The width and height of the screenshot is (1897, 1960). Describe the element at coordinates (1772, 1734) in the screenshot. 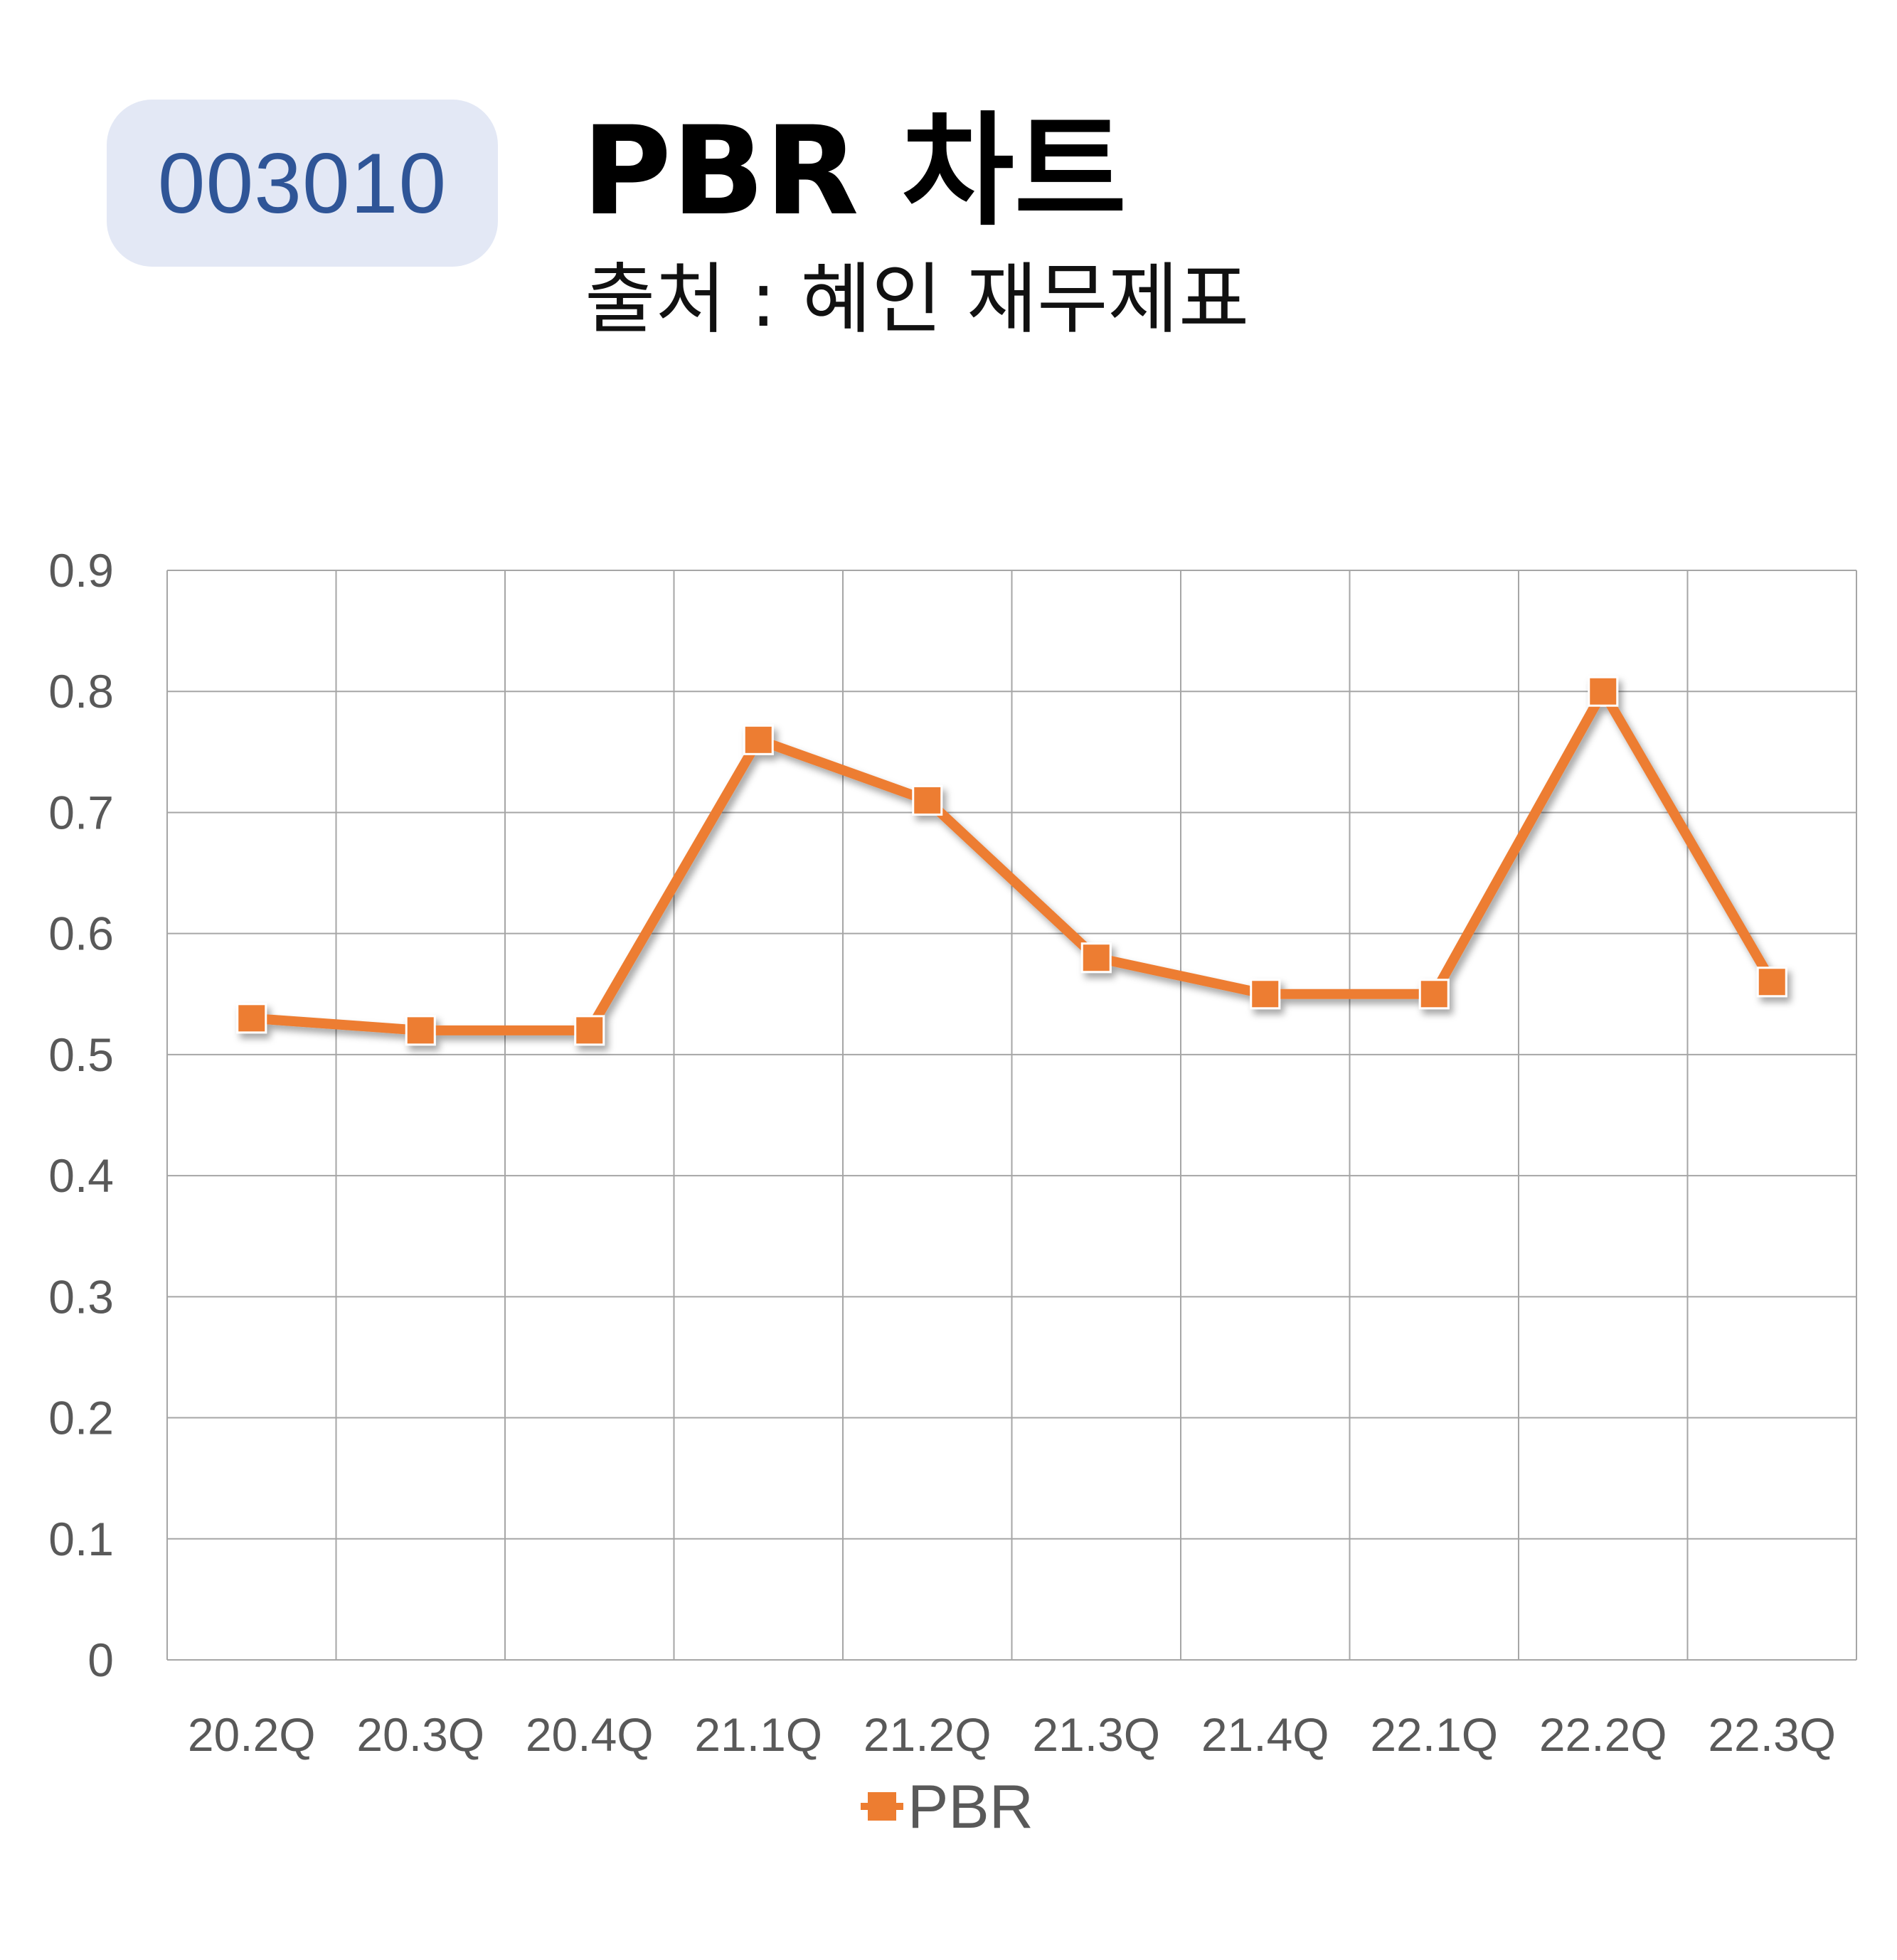

I see `x-tick-label: 22.3Q` at that location.